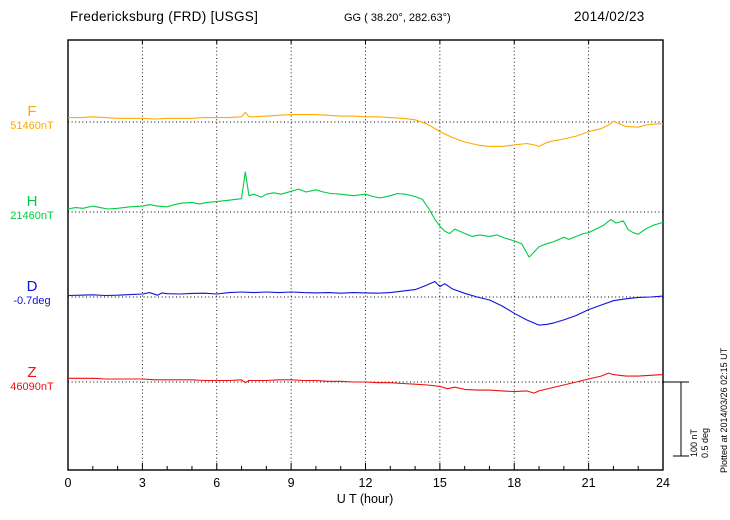  I want to click on channel-letter-D: D, so click(32, 286).